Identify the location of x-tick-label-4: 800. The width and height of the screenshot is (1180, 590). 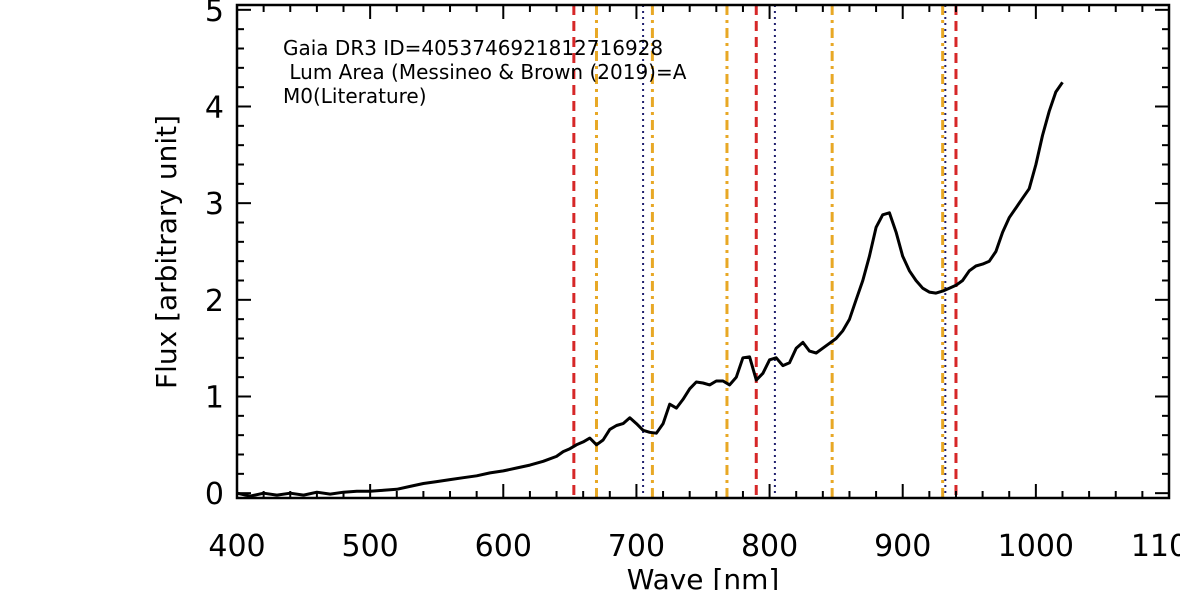
(769, 546).